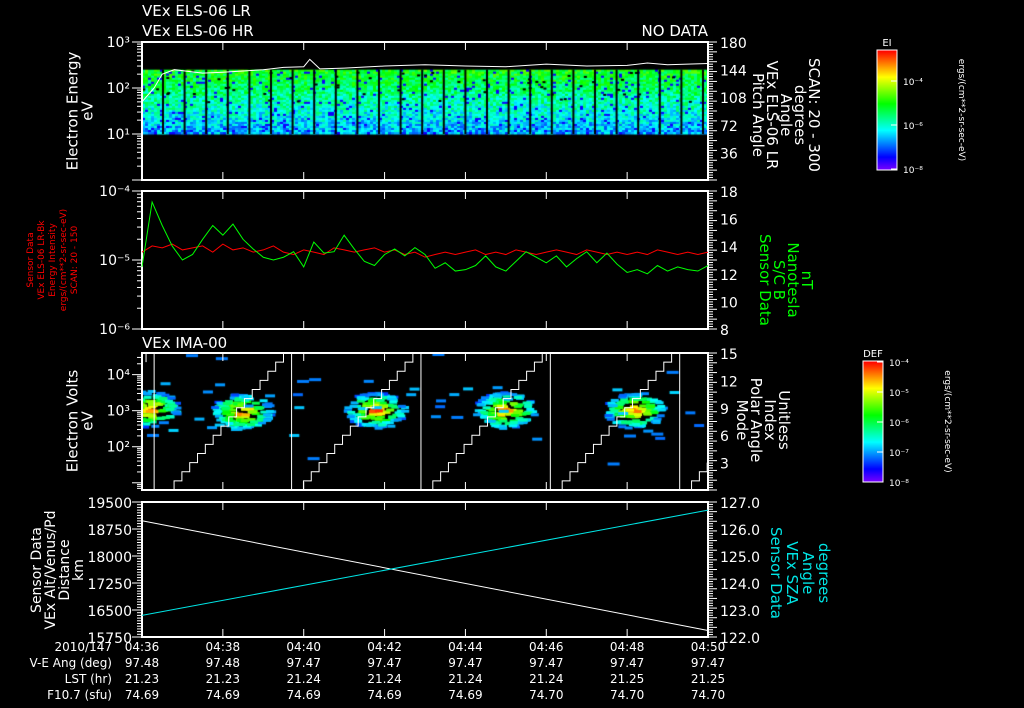  Describe the element at coordinates (808, 573) in the screenshot. I see `axis-title-line: Angle` at that location.